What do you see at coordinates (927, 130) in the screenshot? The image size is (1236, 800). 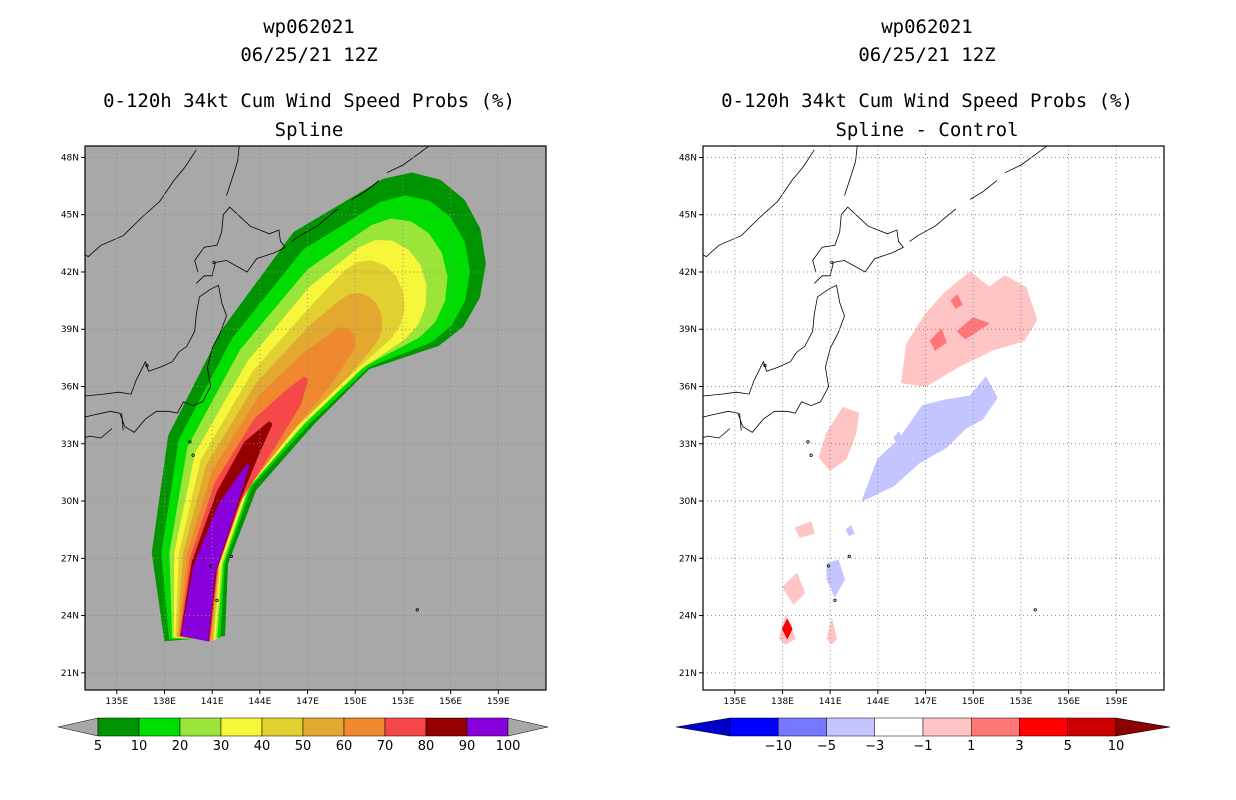 I see `chart-subtitle: Spline - Control` at bounding box center [927, 130].